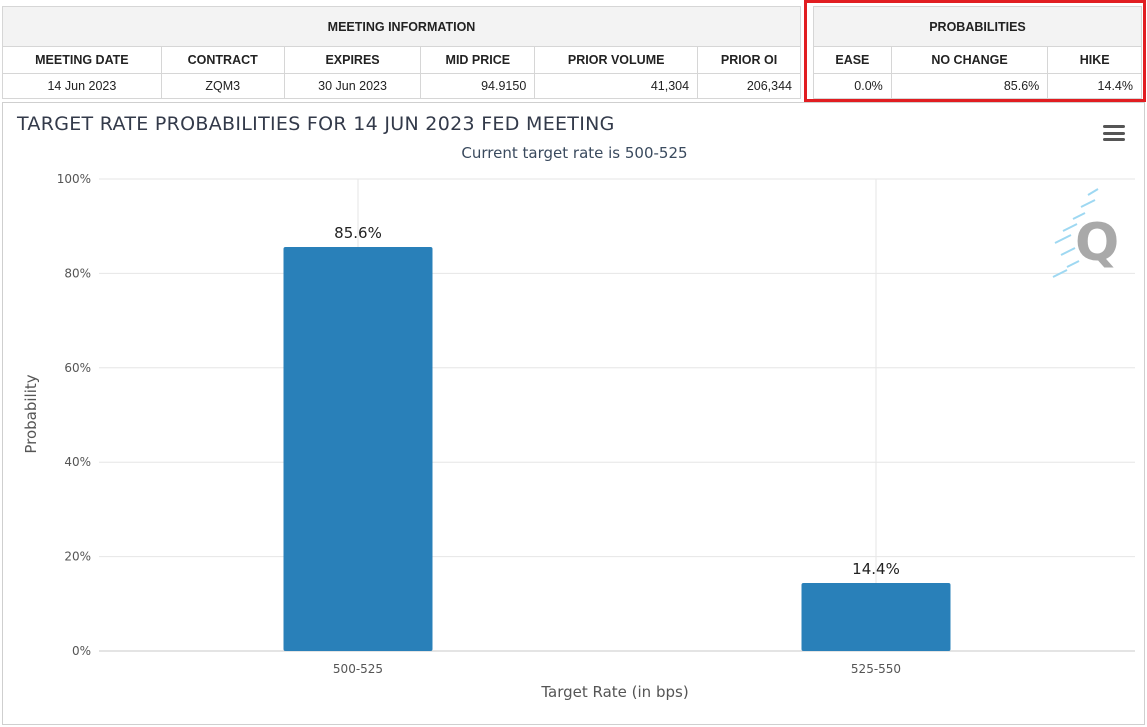 This screenshot has height=727, width=1147. Describe the element at coordinates (478, 86) in the screenshot. I see `val-mid-price: 94.9150` at that location.